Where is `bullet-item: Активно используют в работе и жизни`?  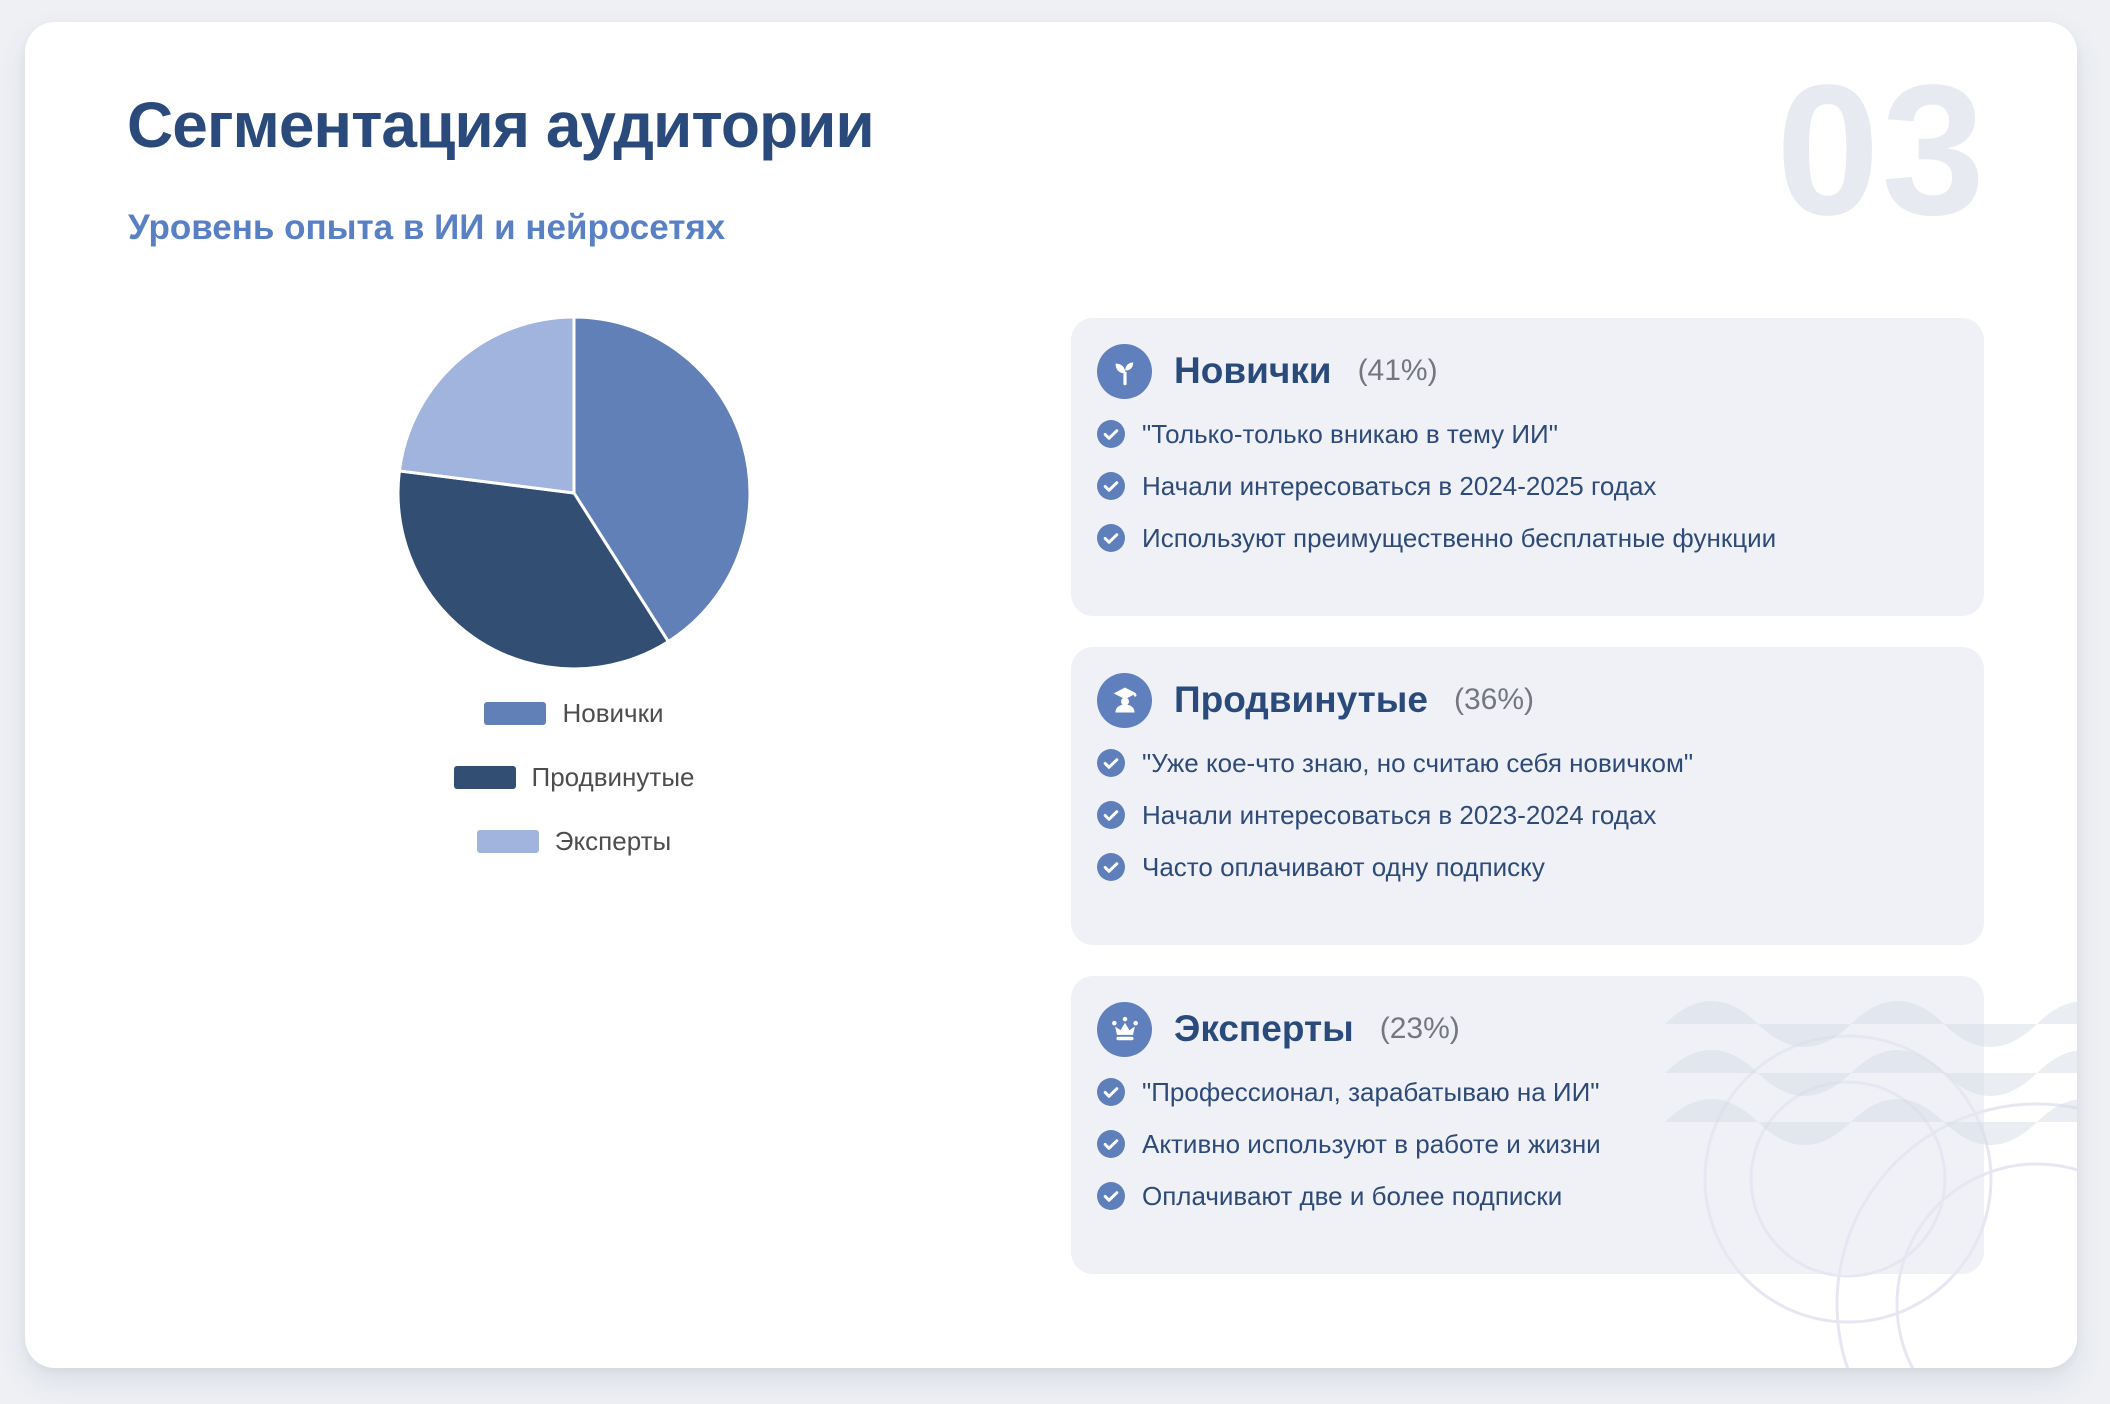
bullet-item: Активно используют в работе и жизни is located at coordinates (1525, 1144).